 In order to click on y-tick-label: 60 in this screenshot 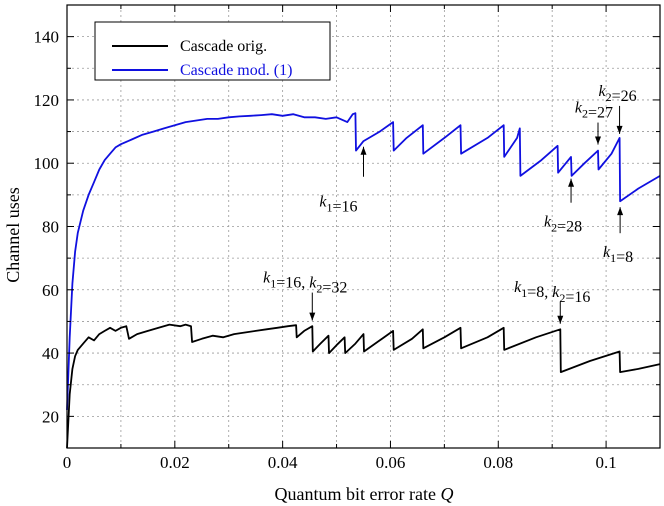, I will do `click(50, 290)`.